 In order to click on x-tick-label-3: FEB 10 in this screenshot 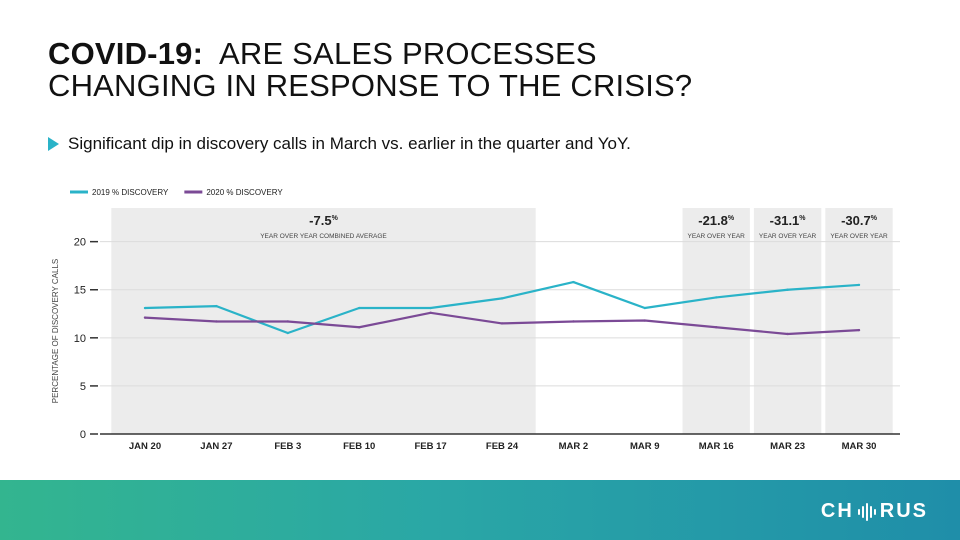, I will do `click(359, 446)`.